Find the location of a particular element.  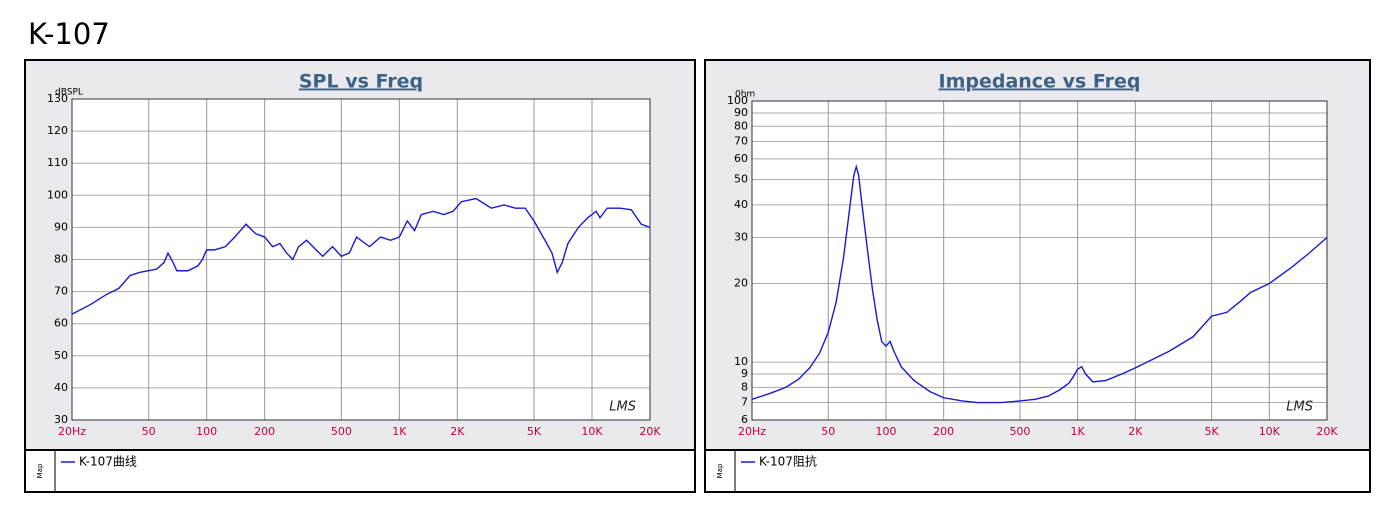

legend-label: K-107曲线 is located at coordinates (108, 462).